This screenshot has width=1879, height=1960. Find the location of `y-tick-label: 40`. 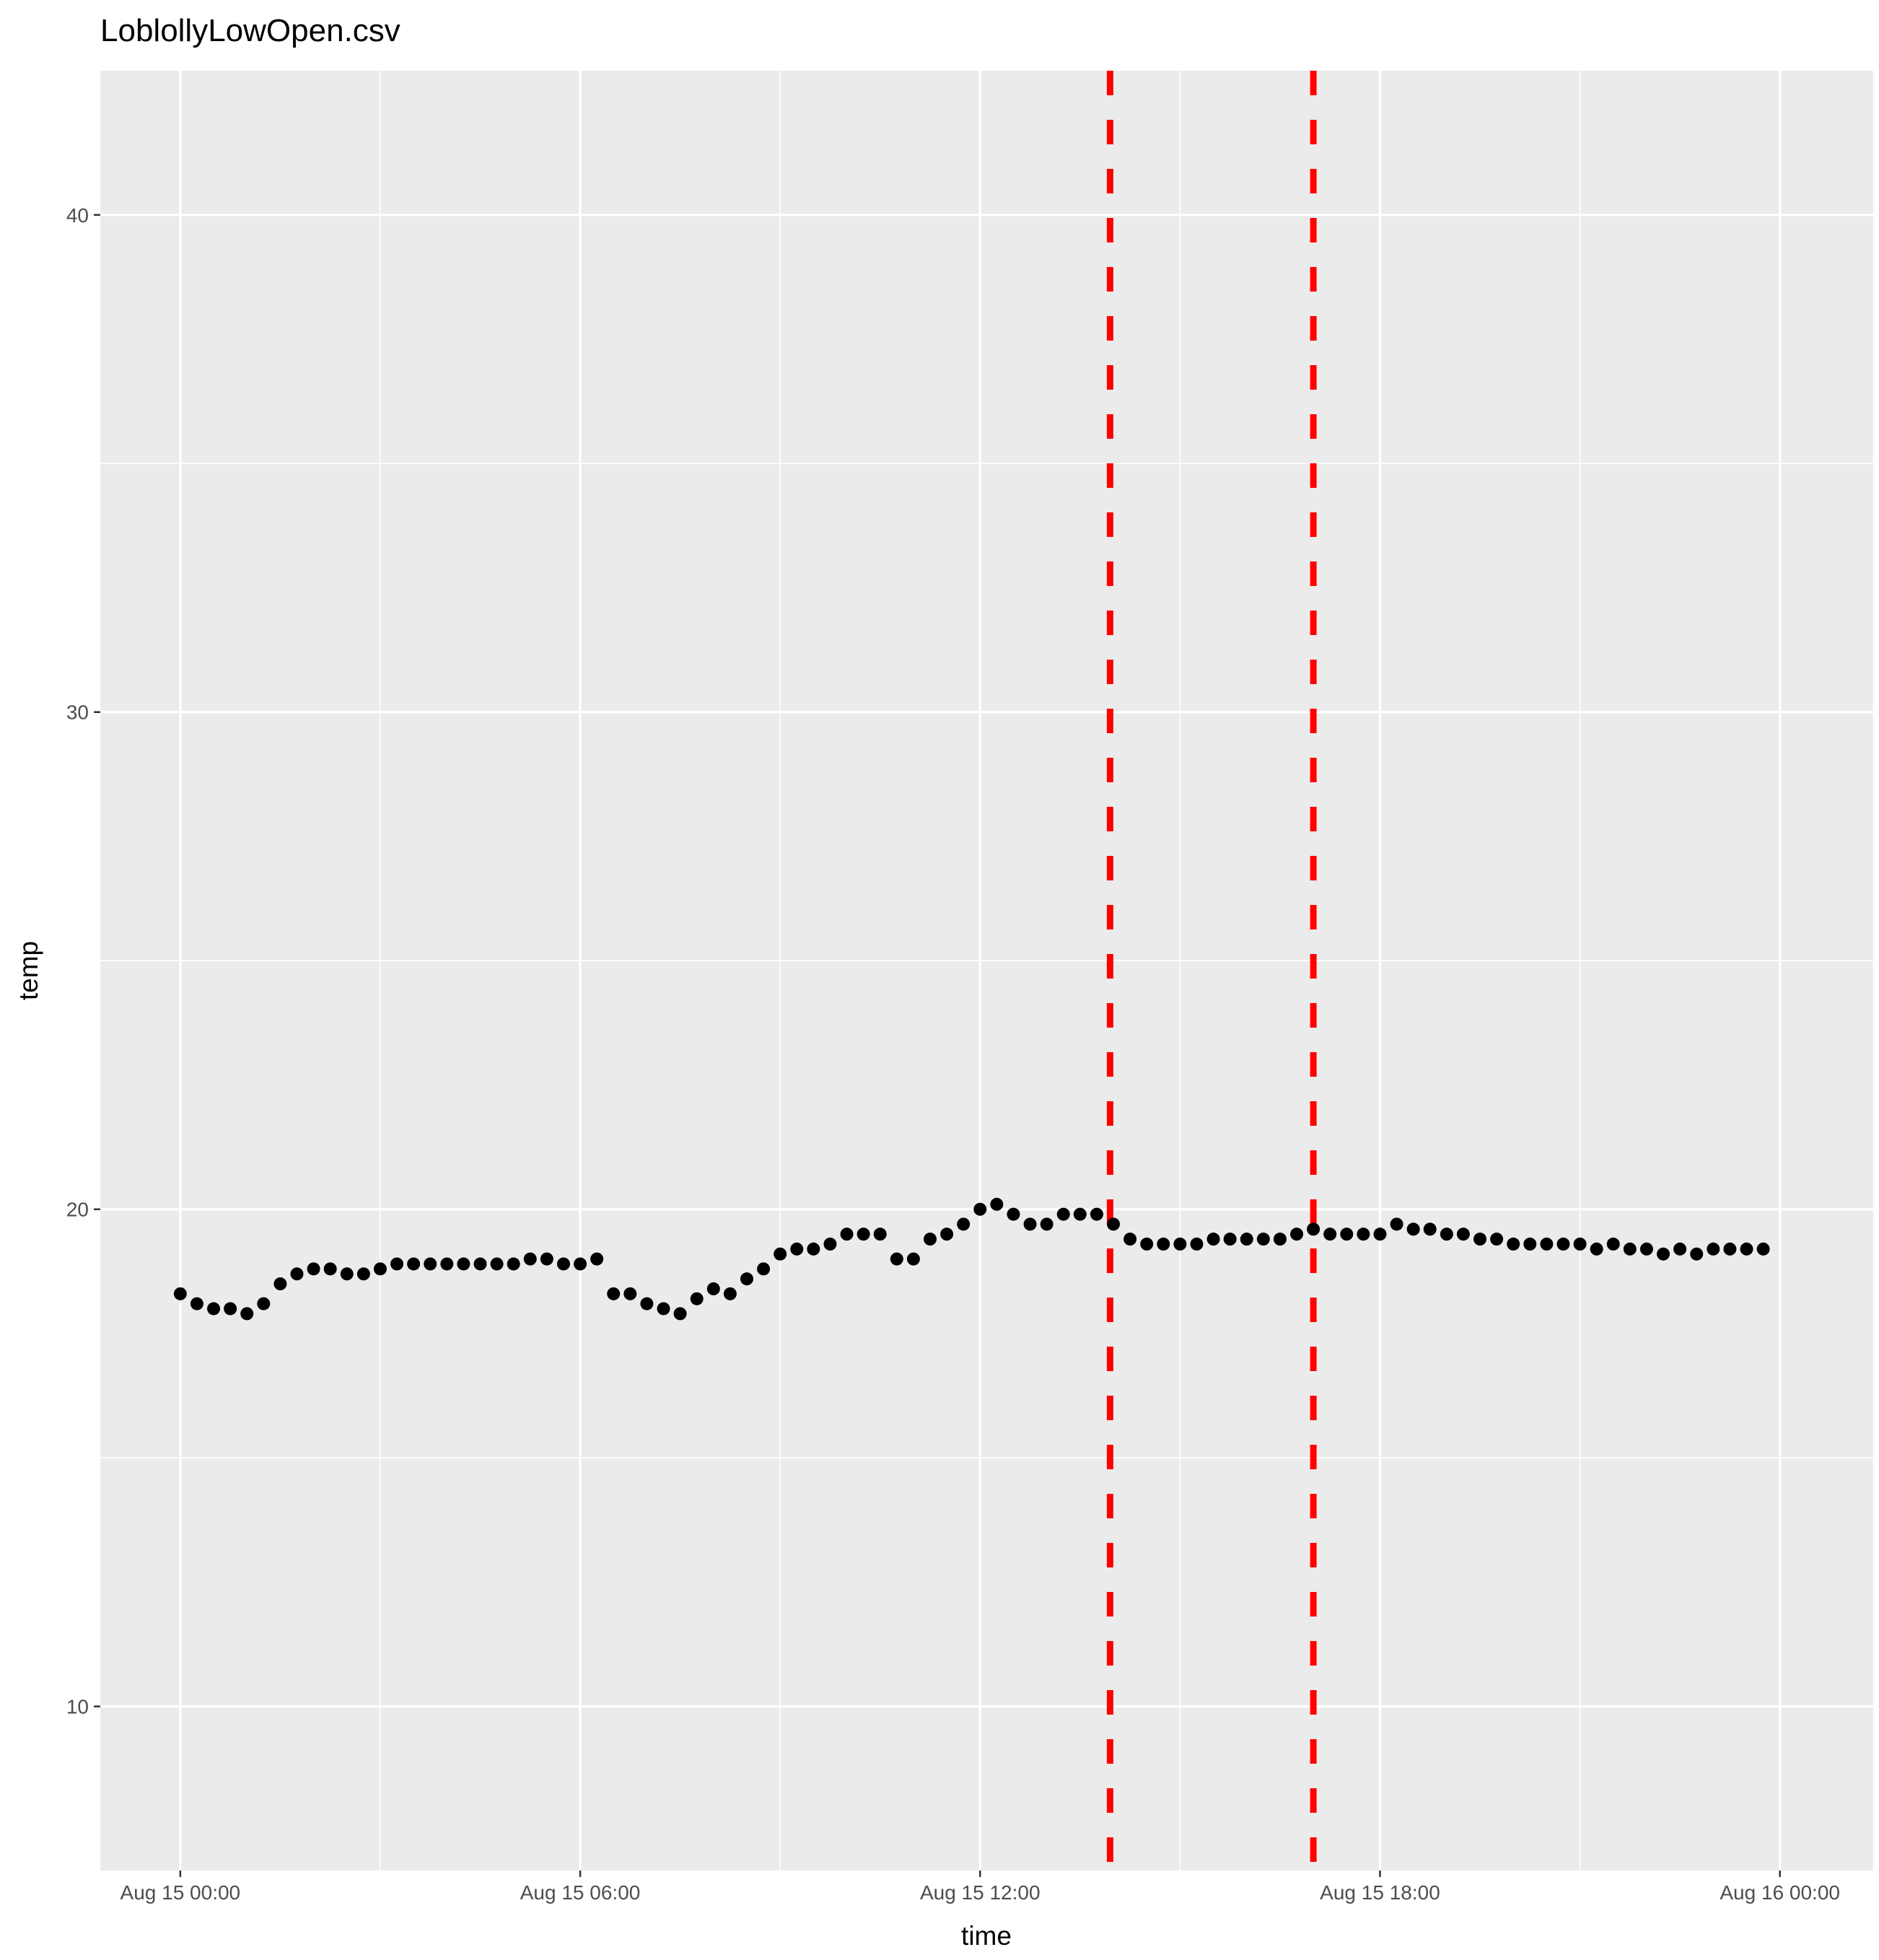

y-tick-label: 40 is located at coordinates (77, 215).